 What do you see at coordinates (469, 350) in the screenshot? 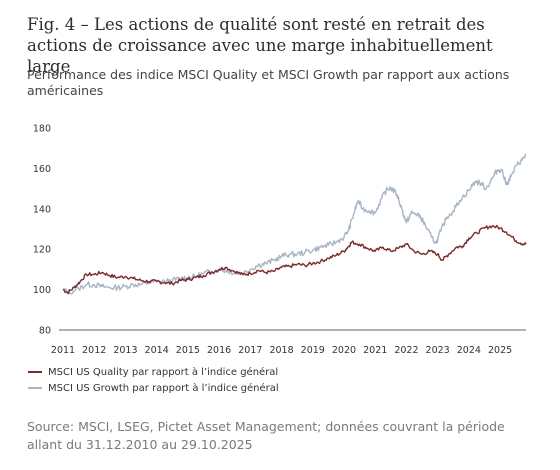
I see `x-tick-label: 2024` at bounding box center [469, 350].